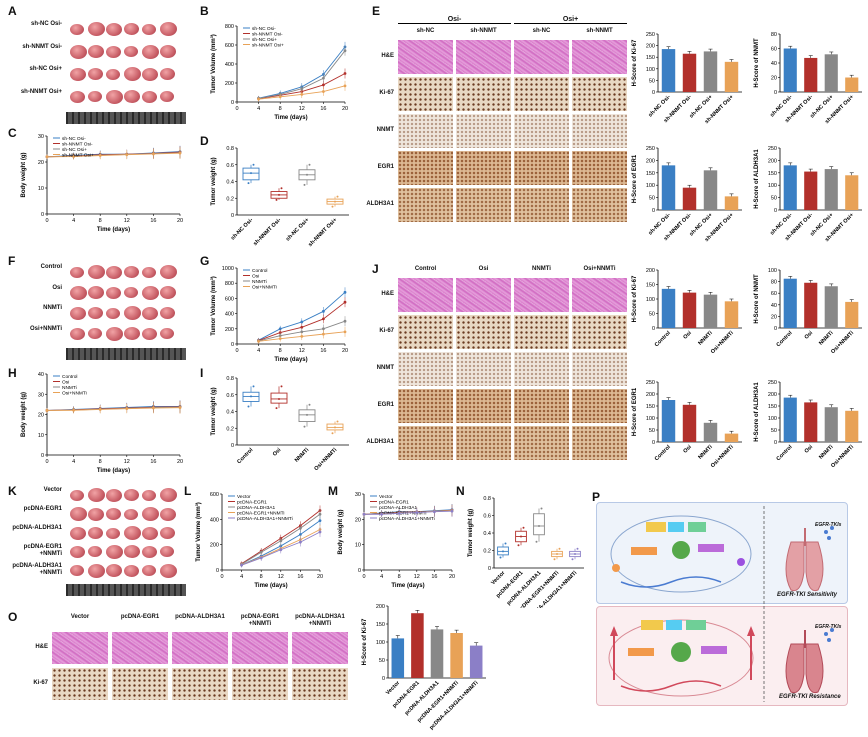 The width and height of the screenshot is (868, 737). What do you see at coordinates (230, 199) in the screenshot?
I see `y-tick-label: 0.2` at bounding box center [230, 199].